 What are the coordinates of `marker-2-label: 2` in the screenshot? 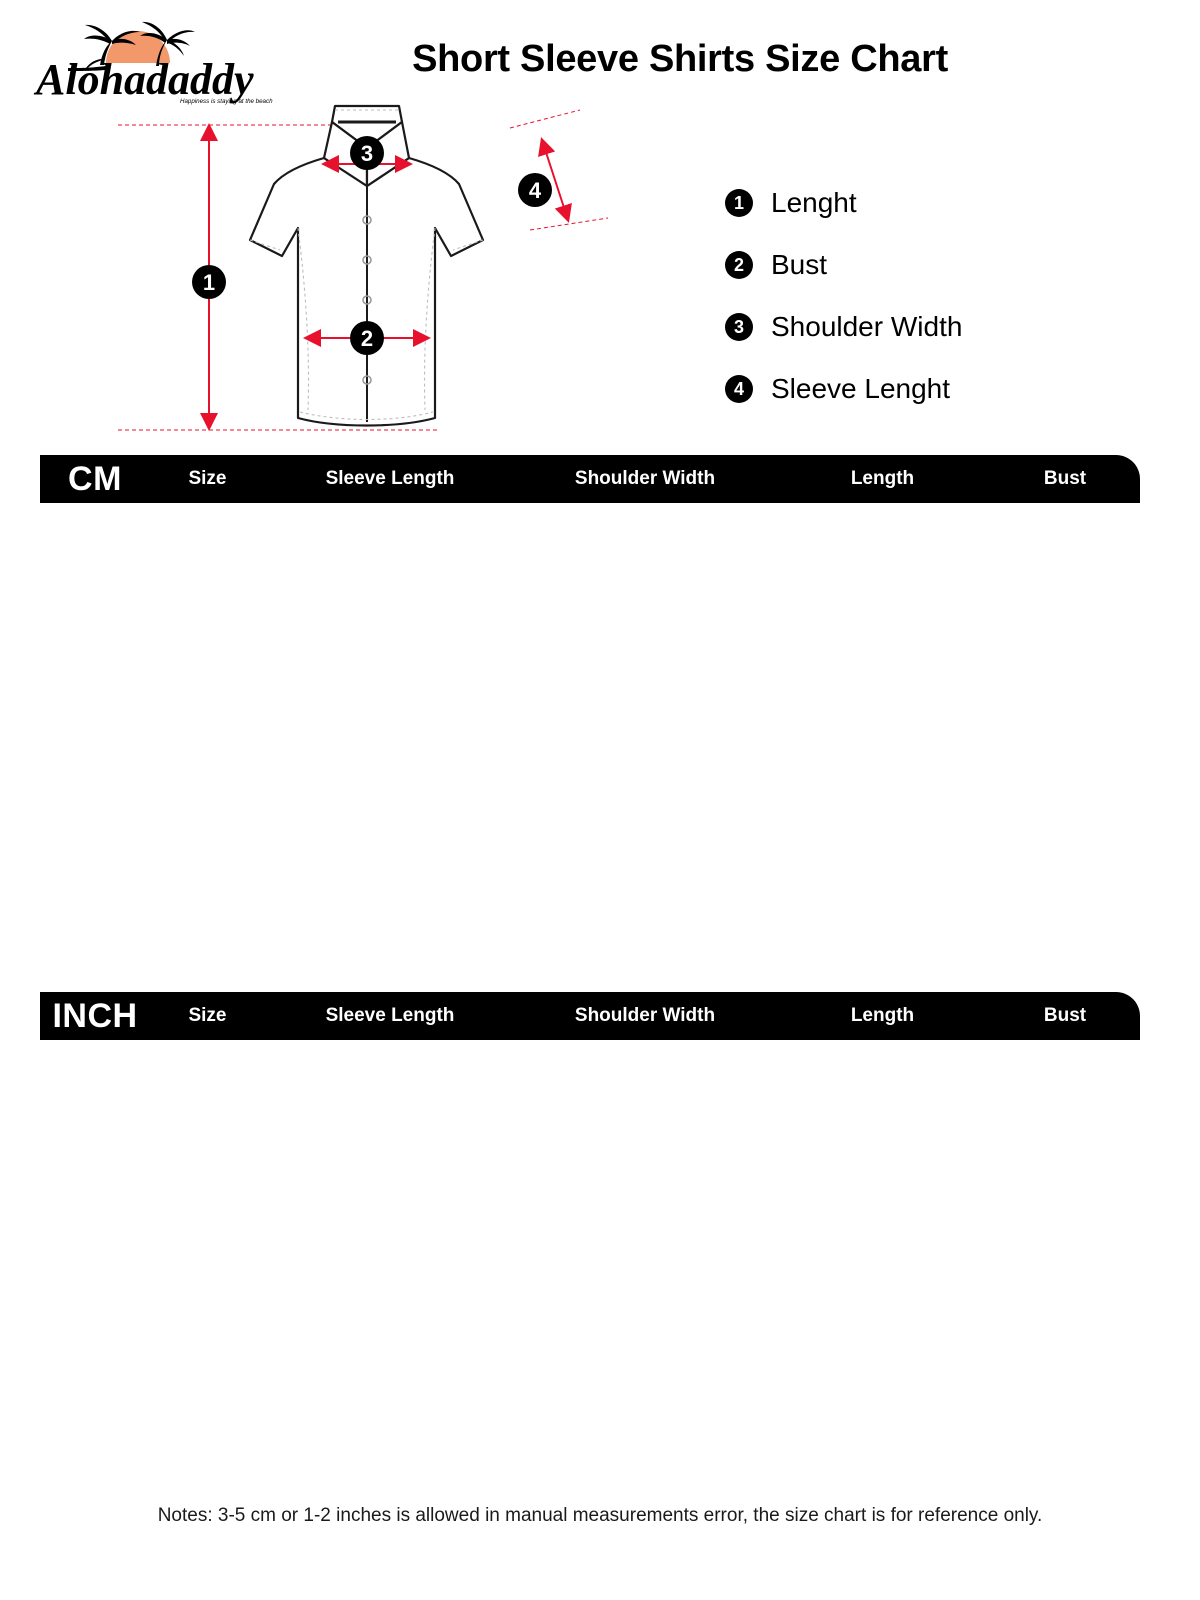 It's located at (367, 338).